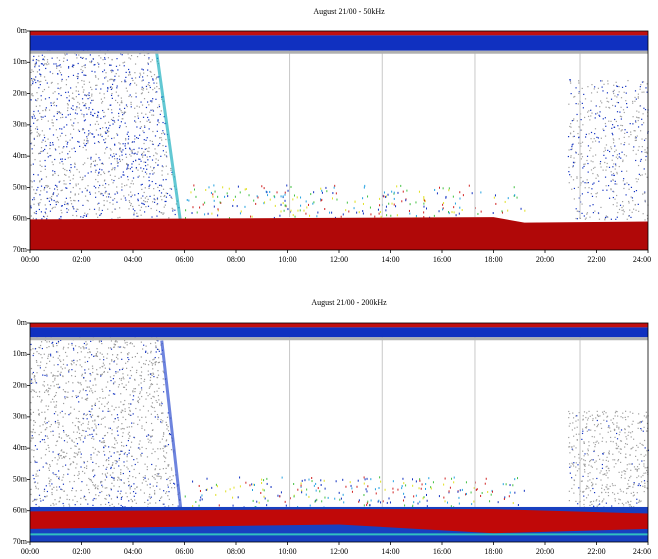 The width and height of the screenshot is (658, 559). Describe the element at coordinates (390, 259) in the screenshot. I see `x-tick-label: 14:00` at that location.